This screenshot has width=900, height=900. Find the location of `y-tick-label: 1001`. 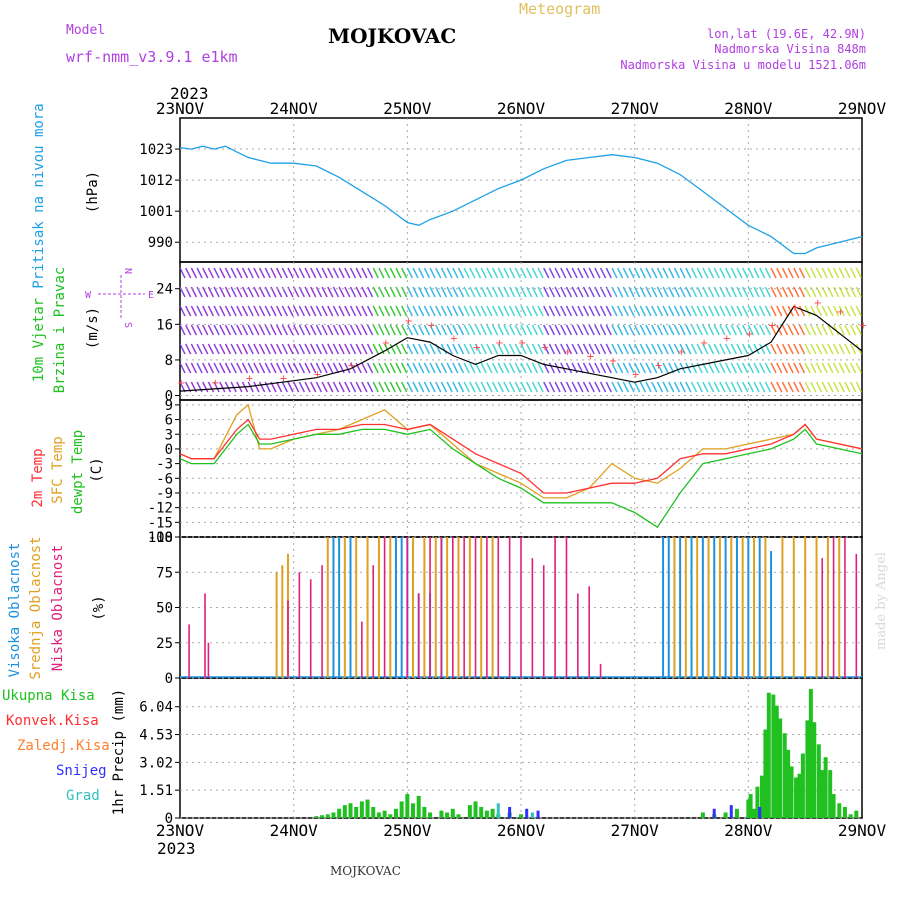

y-tick-label: 1001 is located at coordinates (156, 212).